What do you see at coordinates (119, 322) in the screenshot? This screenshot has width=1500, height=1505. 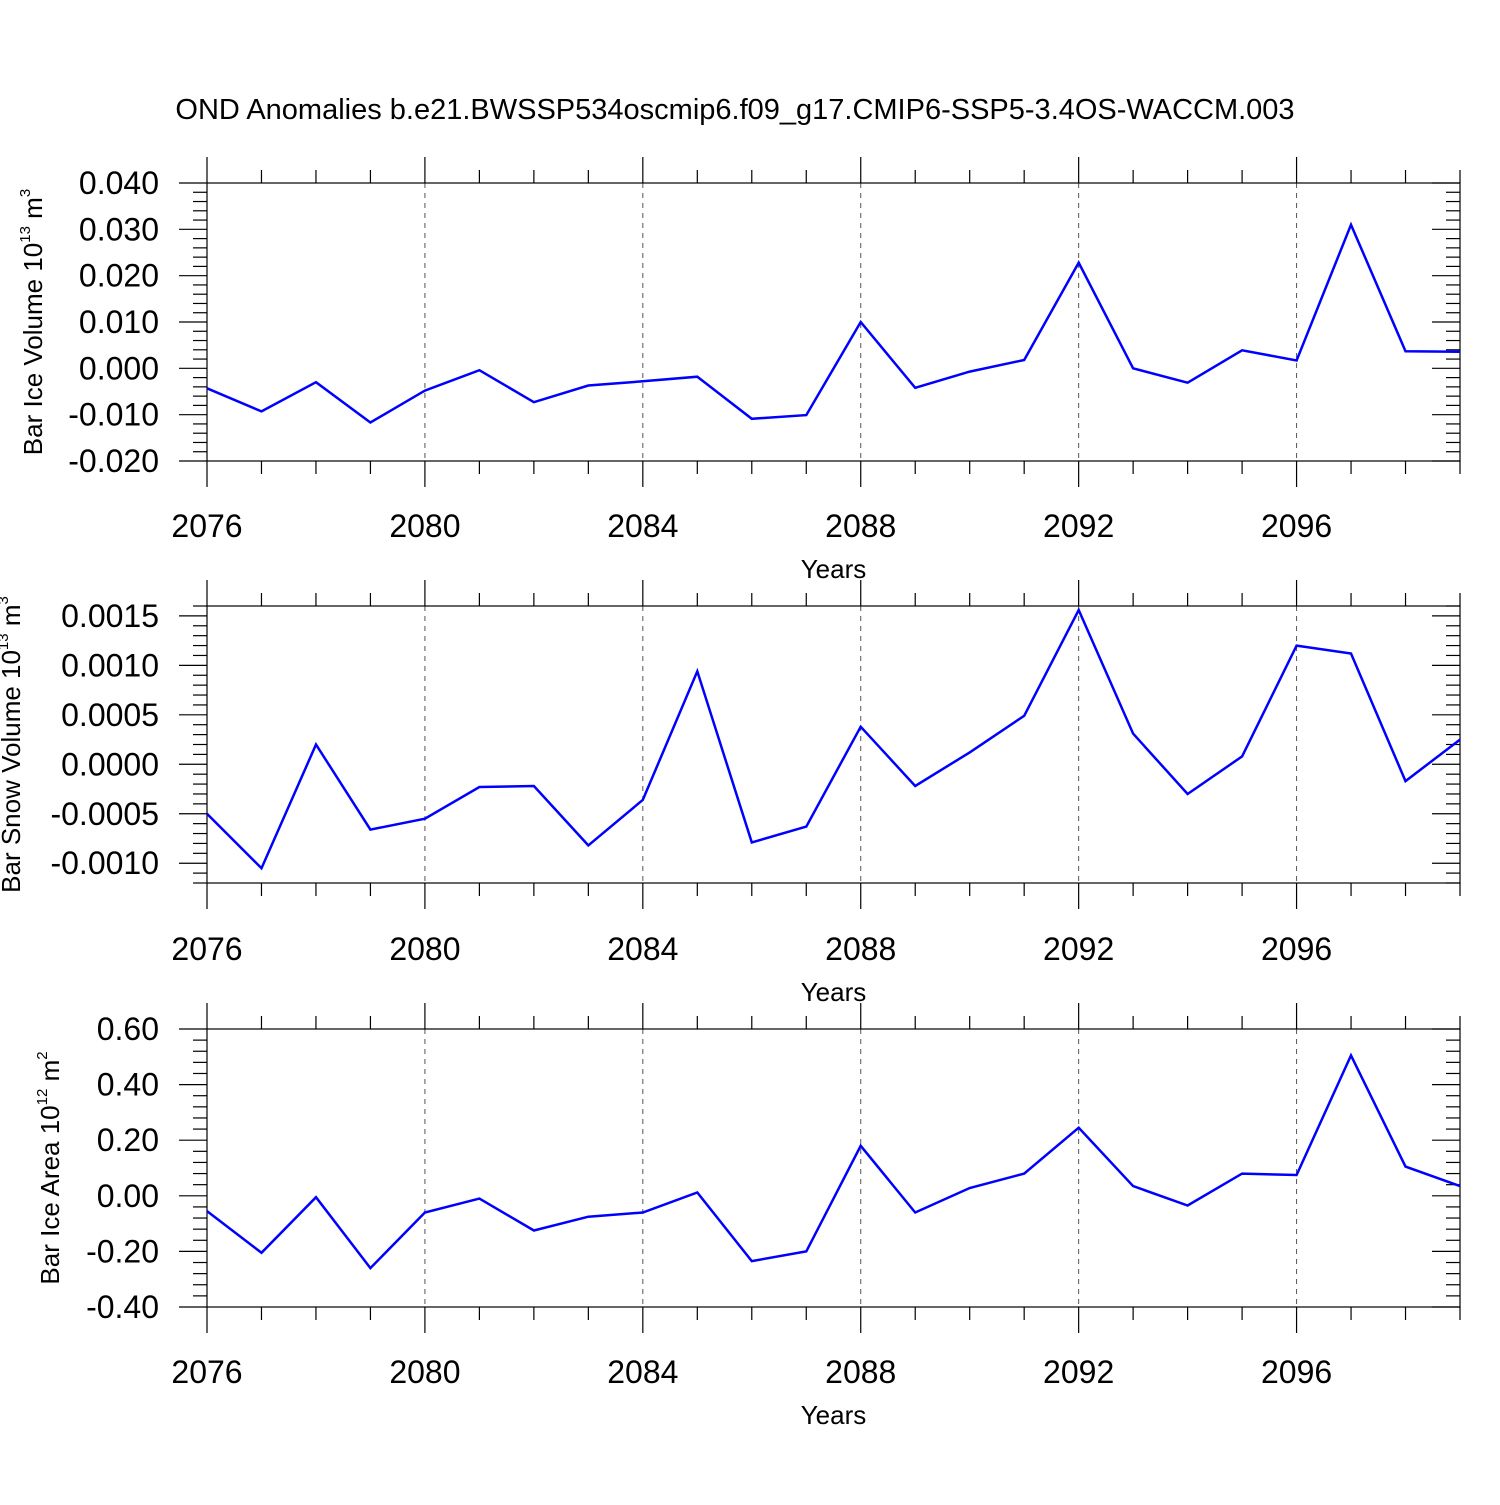 I see `y-tick-label: 0.010` at bounding box center [119, 322].